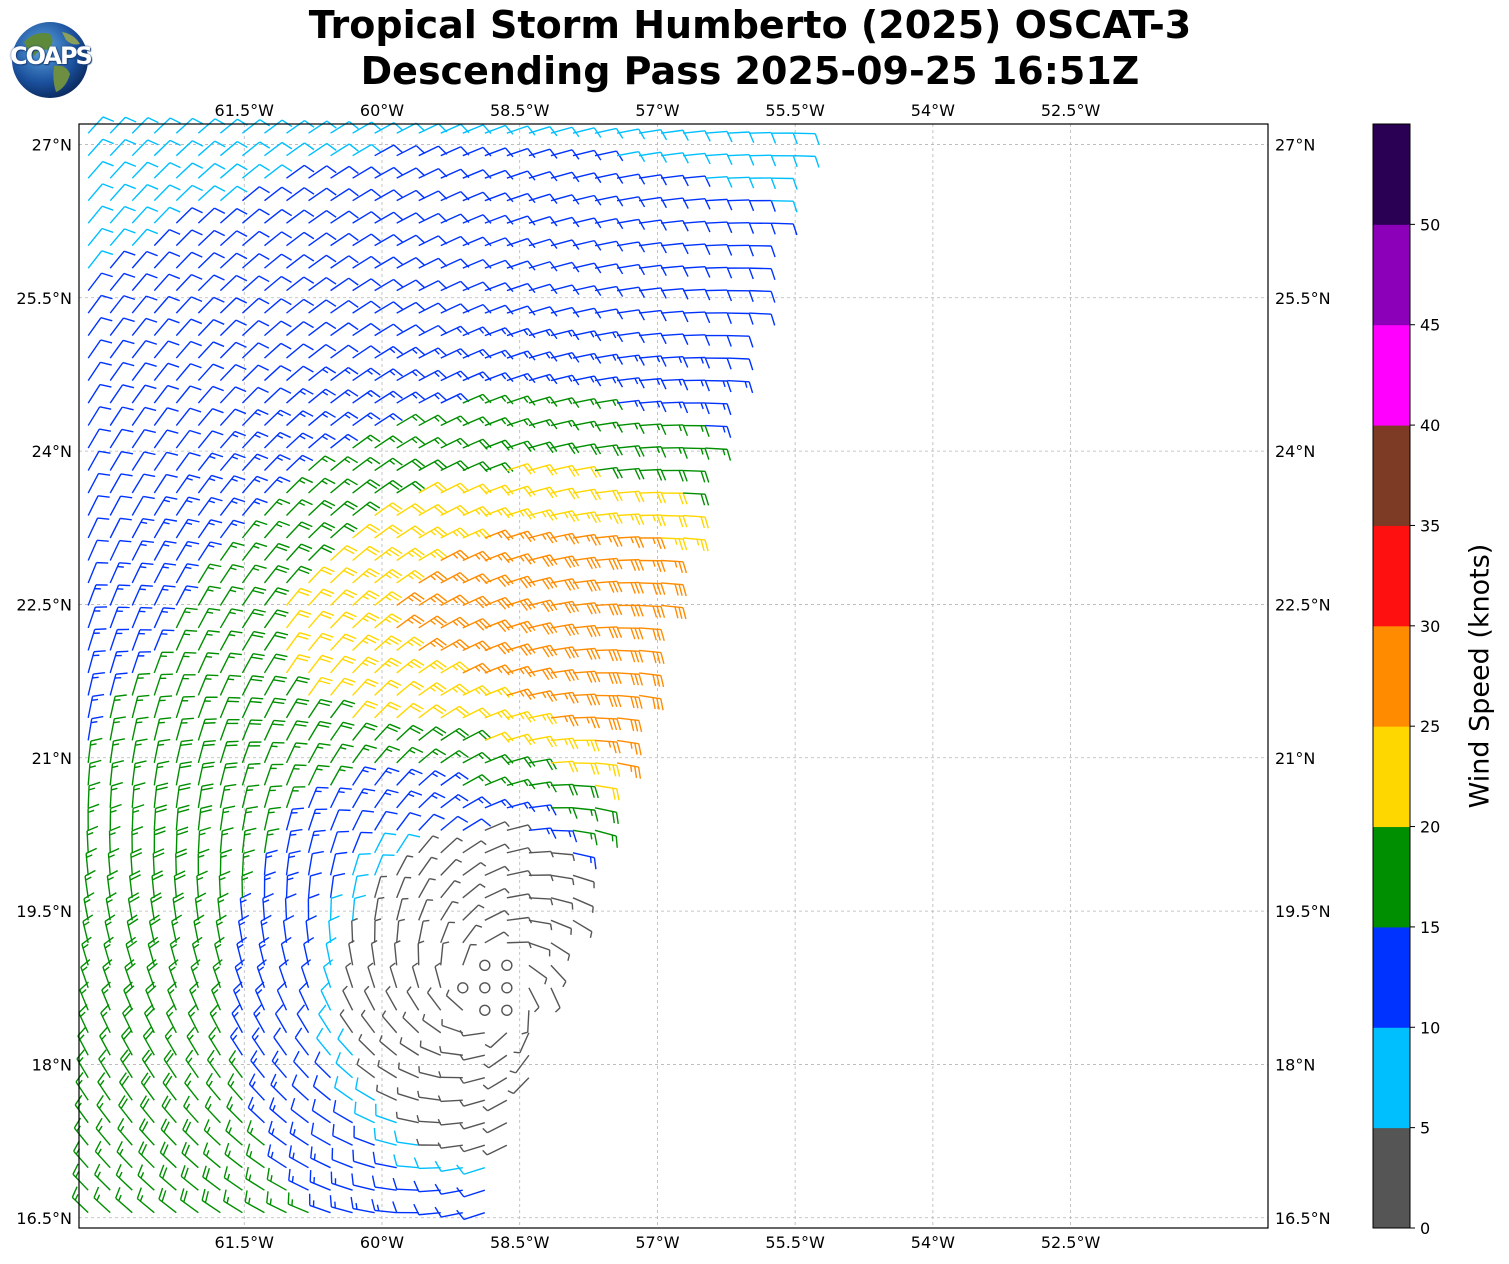  Describe the element at coordinates (44, 911) in the screenshot. I see `lat-tick-label-left: 19.5°N` at that location.